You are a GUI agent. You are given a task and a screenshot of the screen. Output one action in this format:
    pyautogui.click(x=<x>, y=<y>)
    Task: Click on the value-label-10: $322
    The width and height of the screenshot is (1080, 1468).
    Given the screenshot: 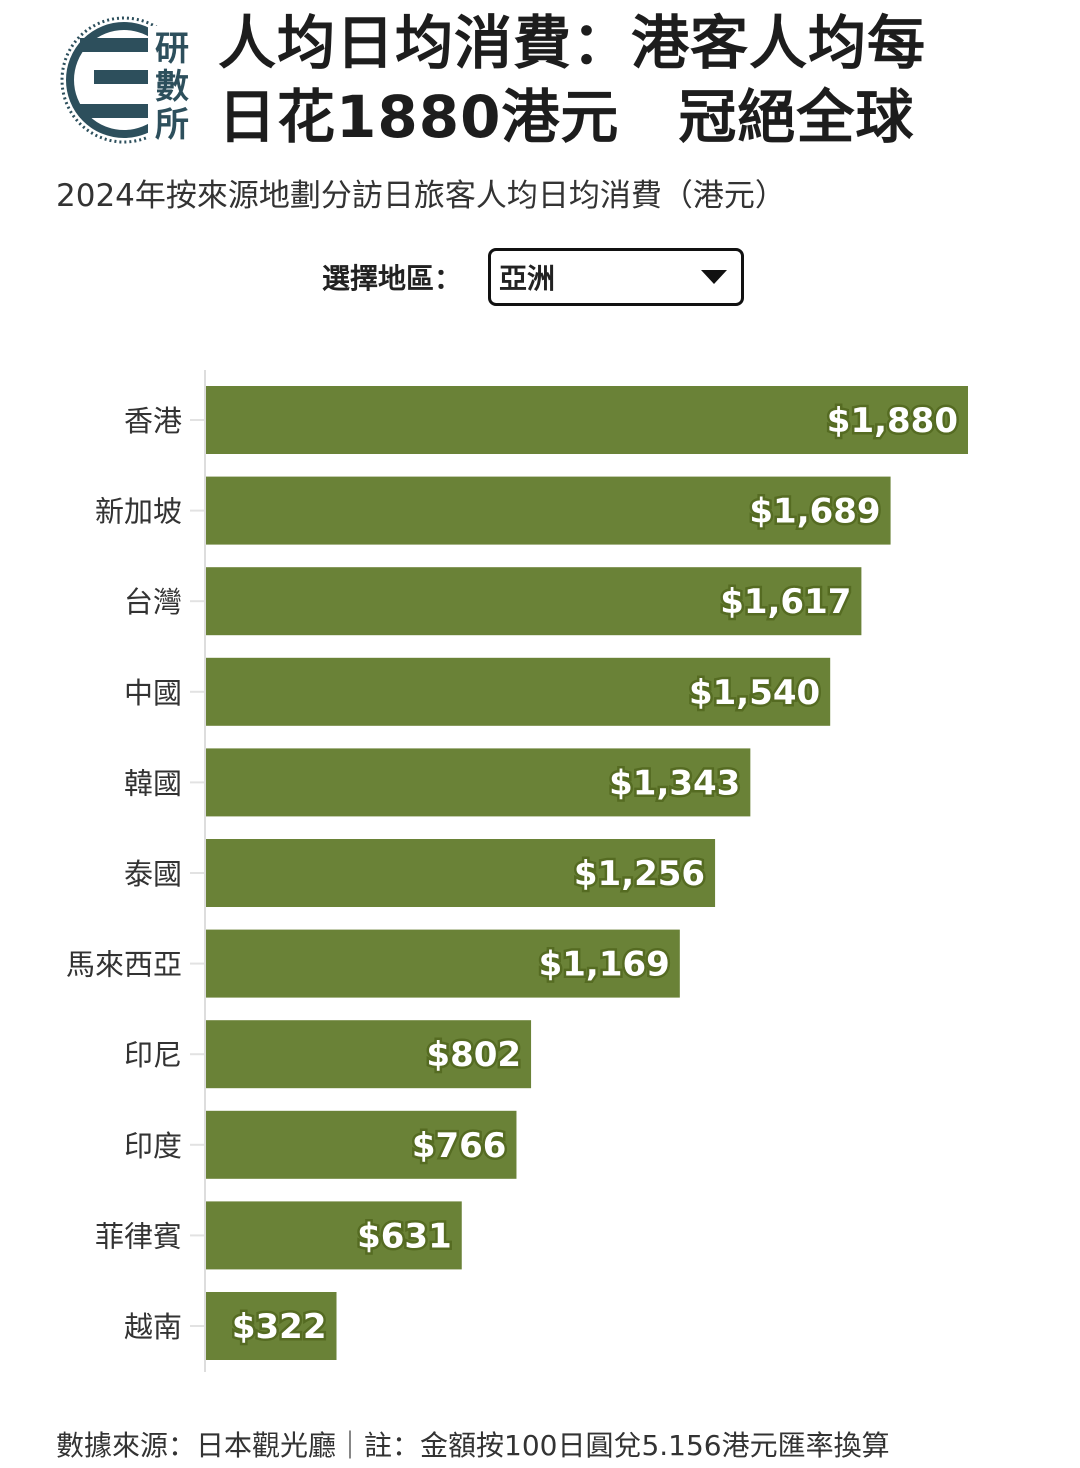 What is the action you would take?
    pyautogui.click(x=279, y=1327)
    